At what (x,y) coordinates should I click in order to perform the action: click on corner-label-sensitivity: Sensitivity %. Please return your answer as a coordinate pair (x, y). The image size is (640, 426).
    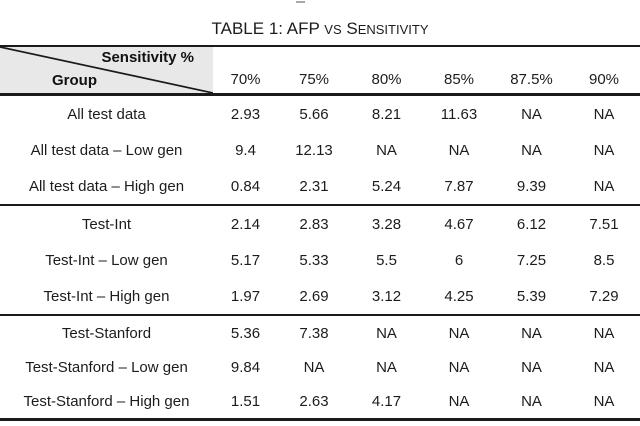
    Looking at the image, I should click on (147, 57).